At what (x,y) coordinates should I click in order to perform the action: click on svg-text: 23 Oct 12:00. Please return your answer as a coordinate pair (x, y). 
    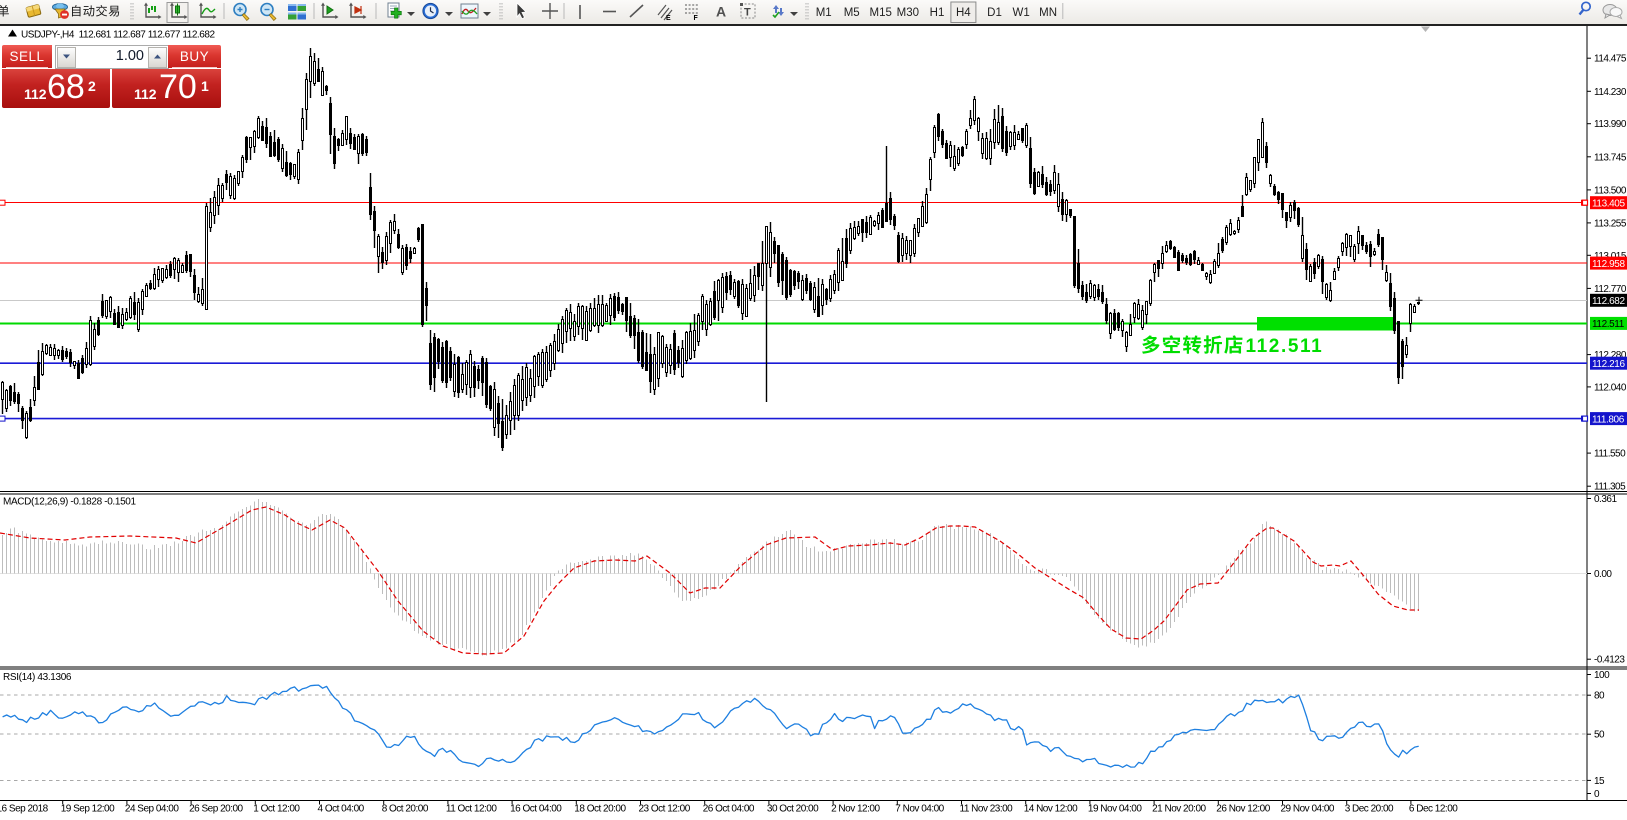
    Looking at the image, I should click on (665, 809).